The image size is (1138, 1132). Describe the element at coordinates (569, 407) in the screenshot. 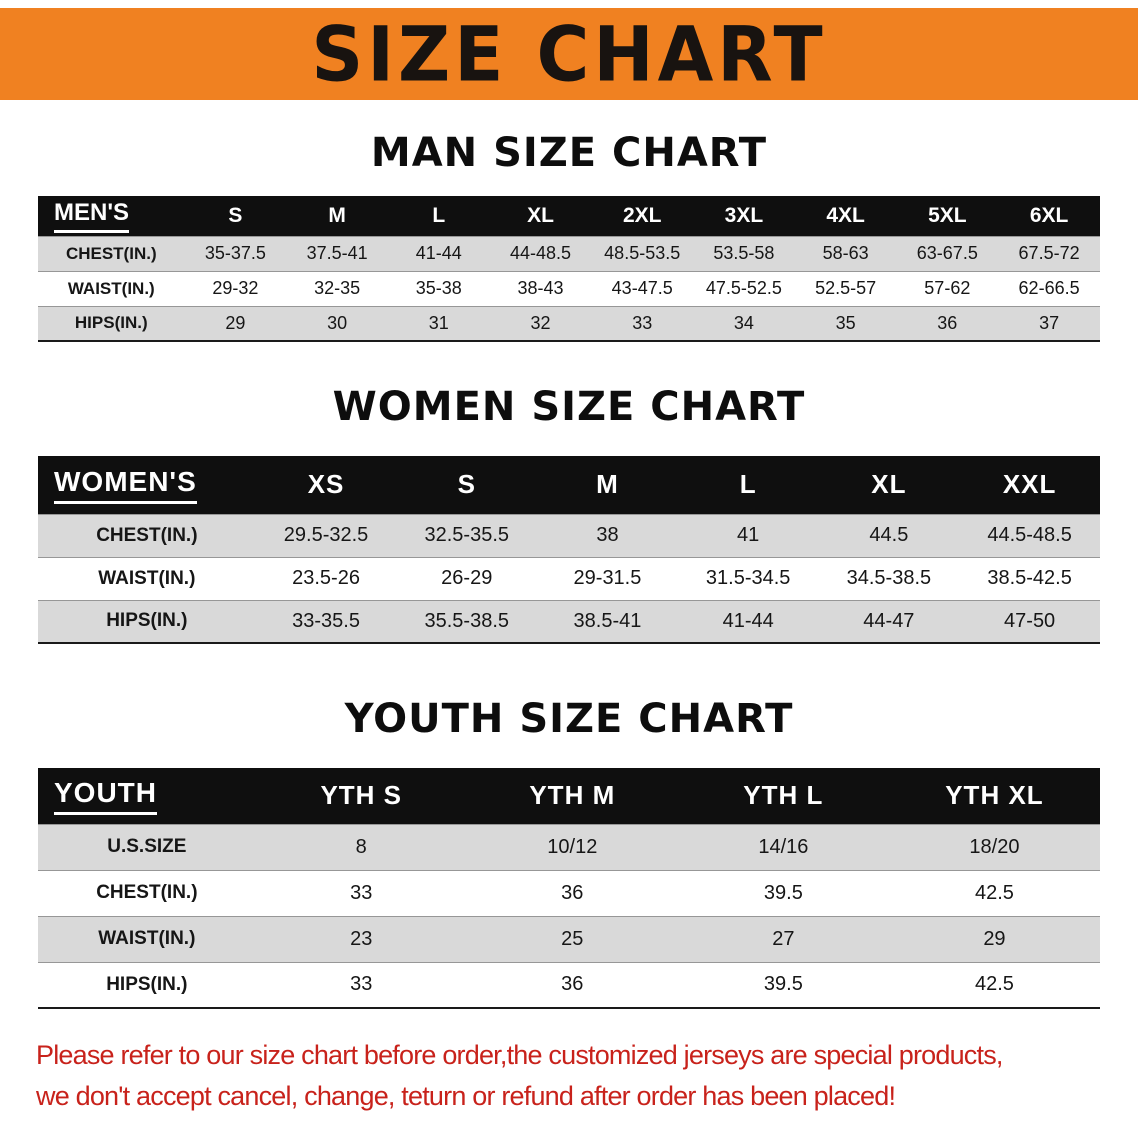

I see `women-section-title: WOMEN SIZE CHART` at that location.